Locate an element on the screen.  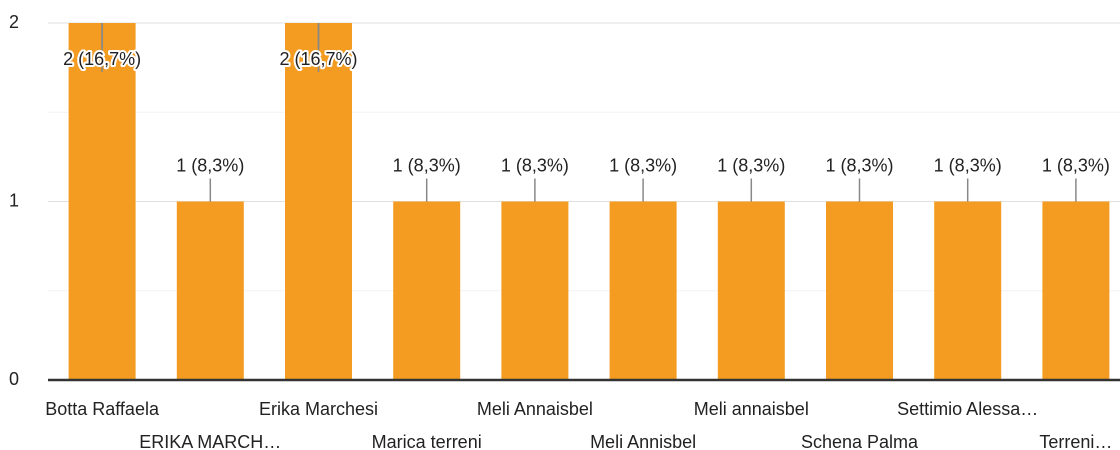
x-tick-label: Meli Annaisbel is located at coordinates (535, 409).